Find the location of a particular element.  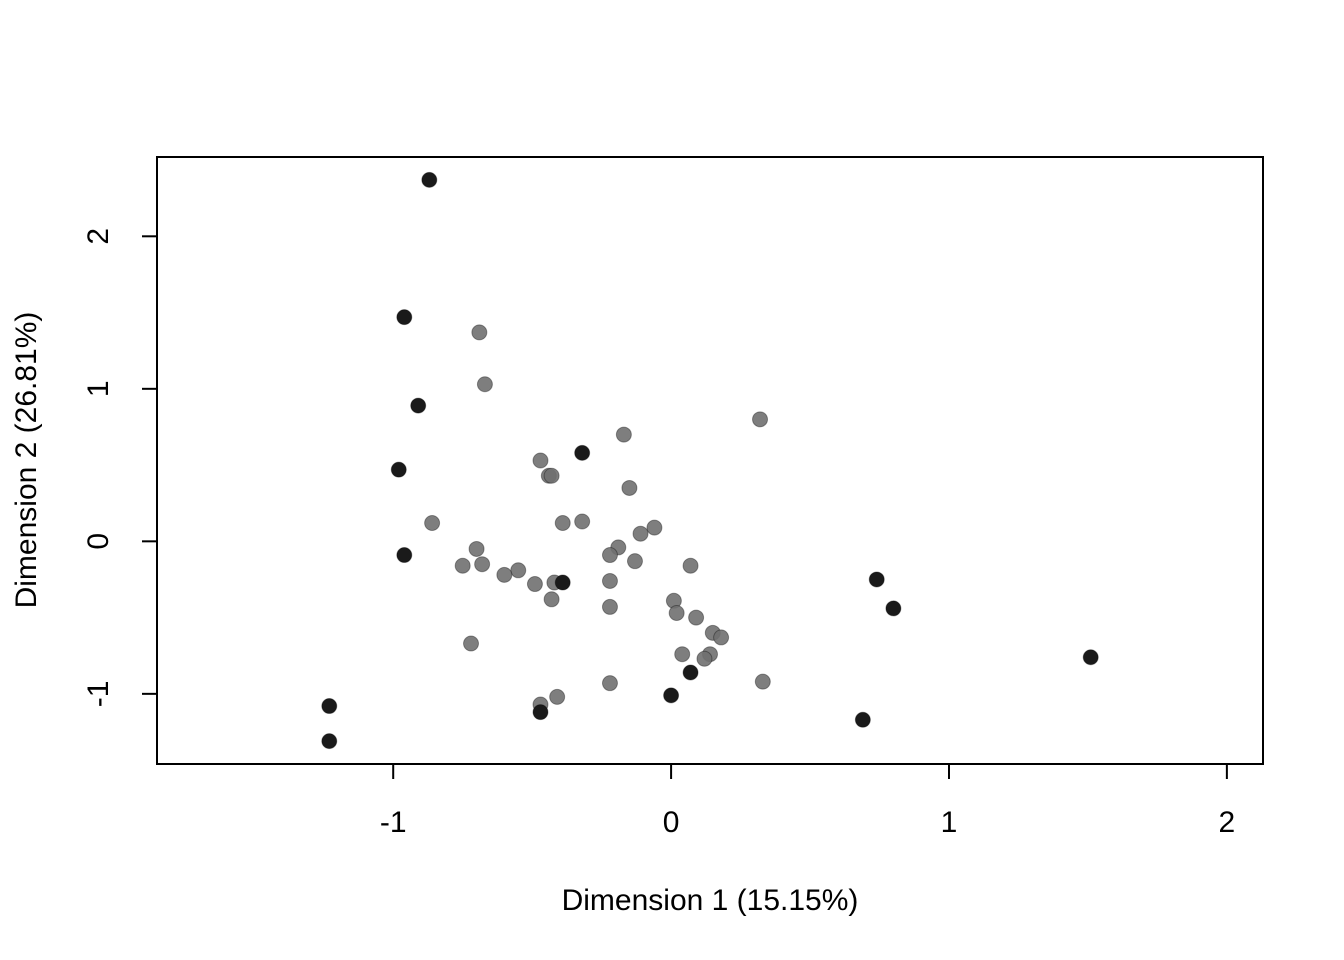

x-axis: -1 0 1 2 is located at coordinates (808, 801).